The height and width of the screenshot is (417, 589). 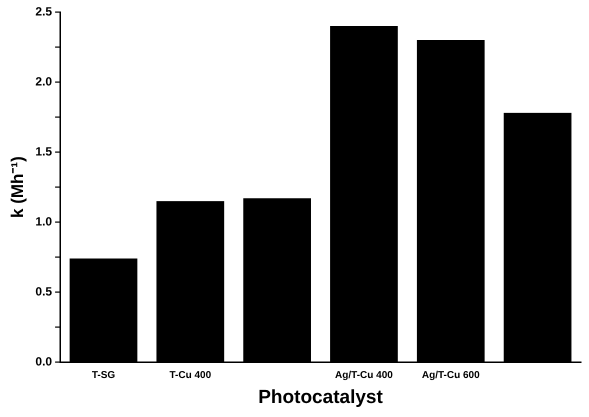 I want to click on x-axis-title: Photocatalyst, so click(x=321, y=397).